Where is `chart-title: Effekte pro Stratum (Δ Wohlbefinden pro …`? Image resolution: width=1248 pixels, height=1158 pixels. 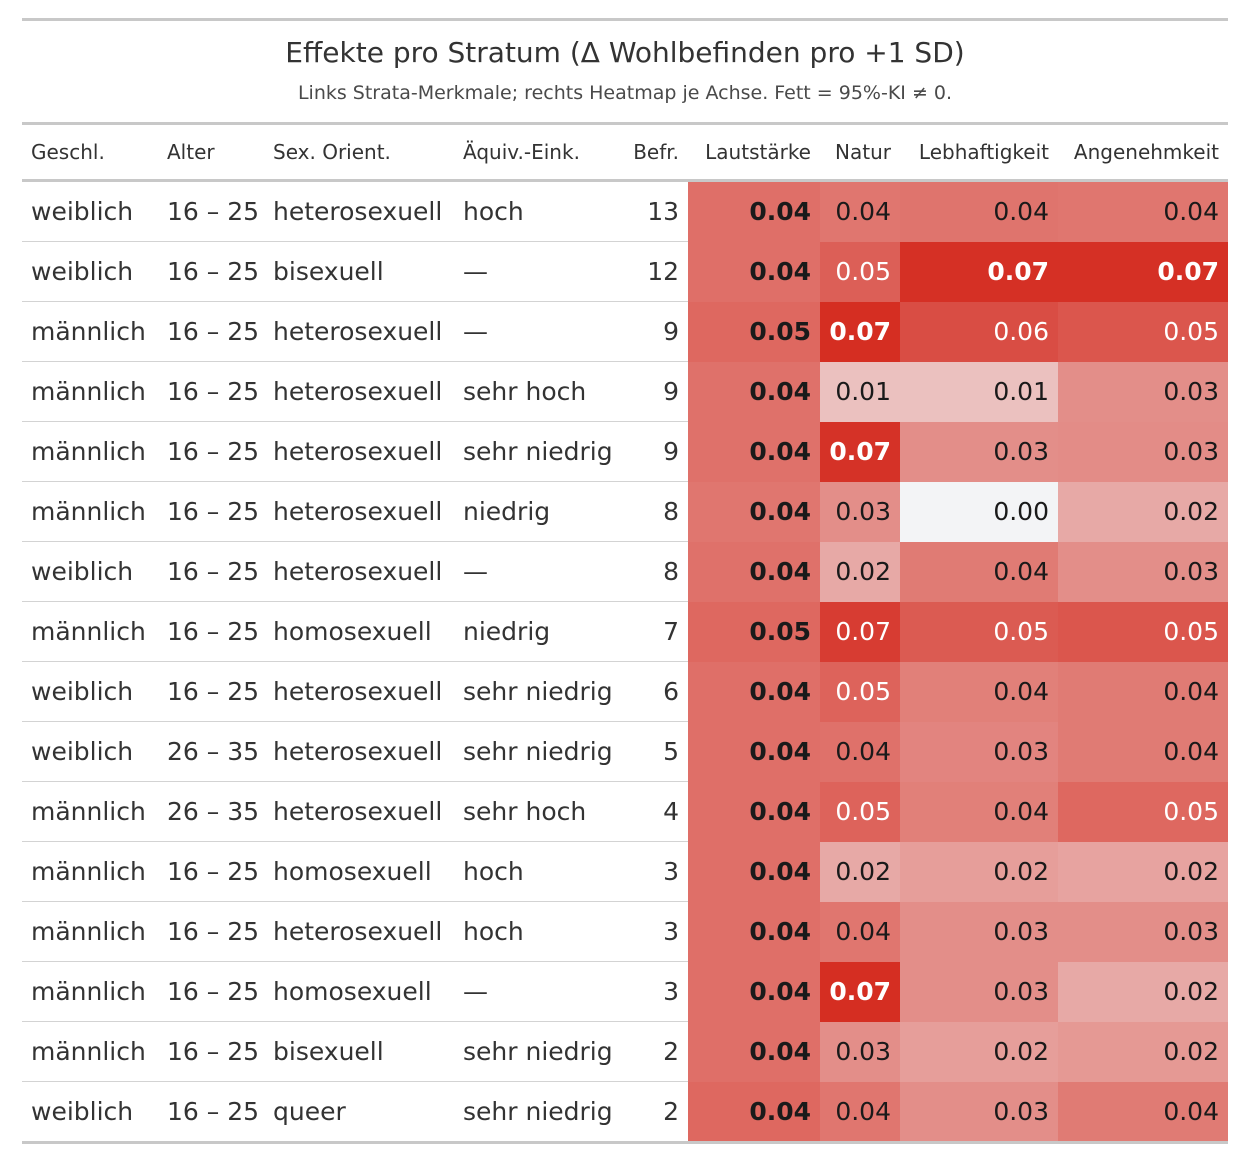 chart-title: Effekte pro Stratum (Δ Wohlbefinden pro … is located at coordinates (625, 52).